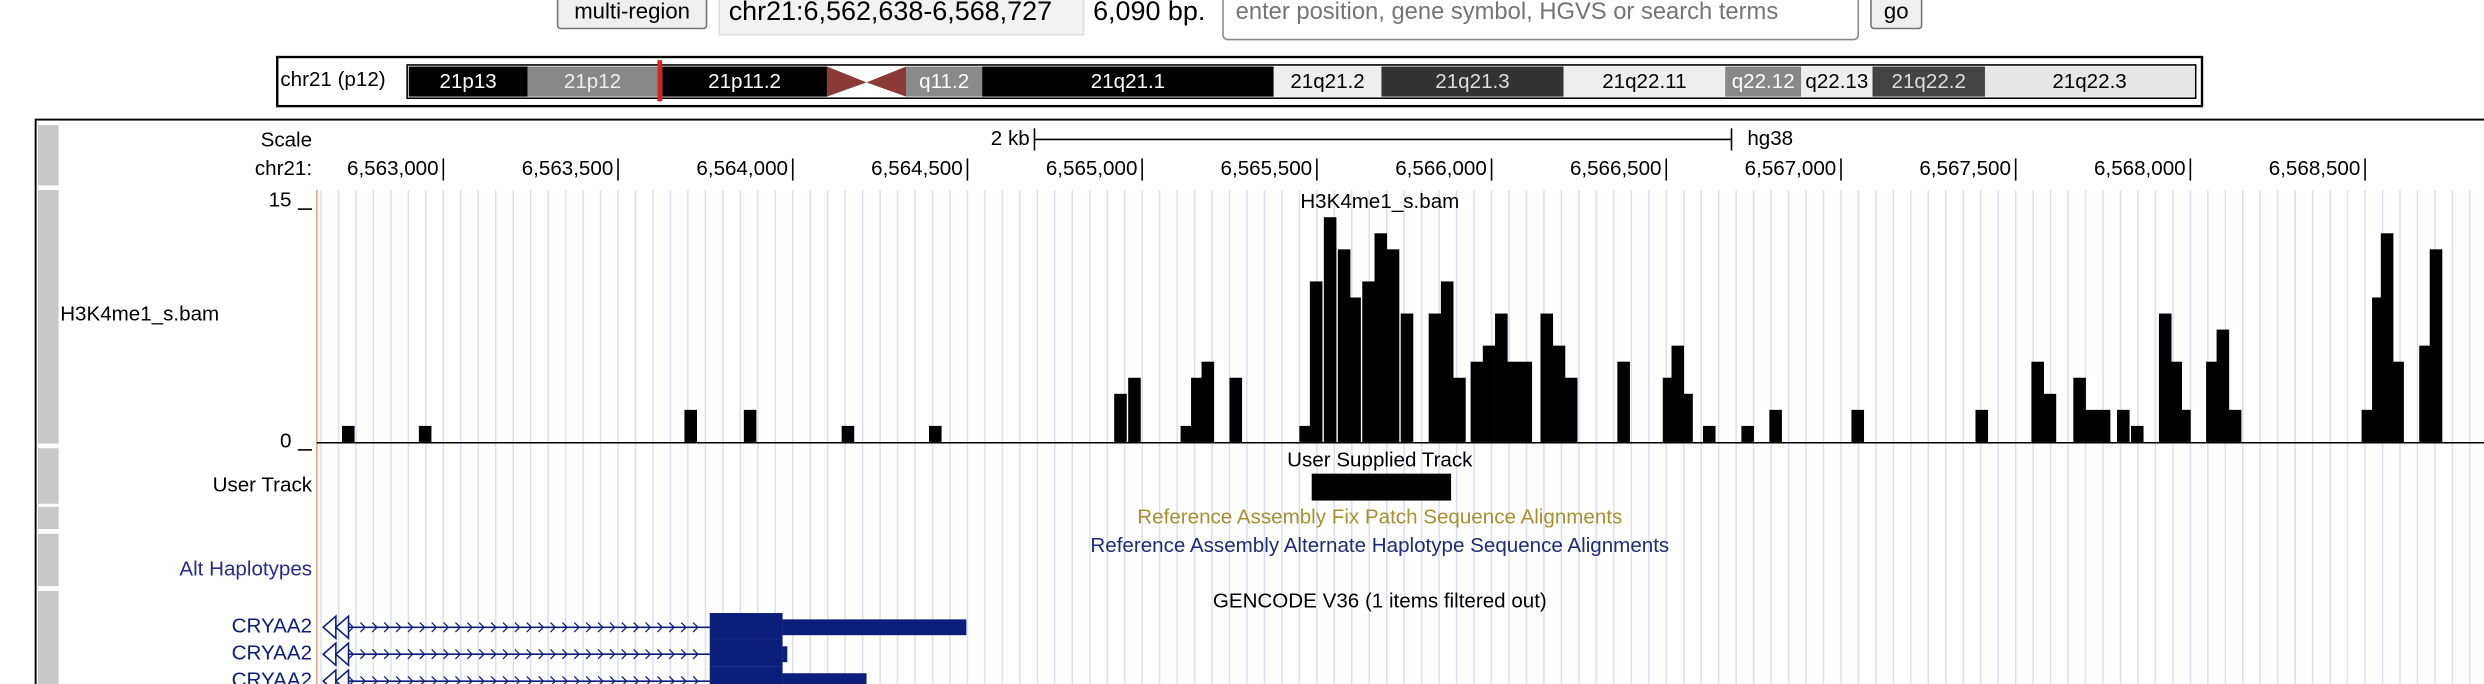 This screenshot has width=2484, height=684. I want to click on multi-region-button, so click(632, 15).